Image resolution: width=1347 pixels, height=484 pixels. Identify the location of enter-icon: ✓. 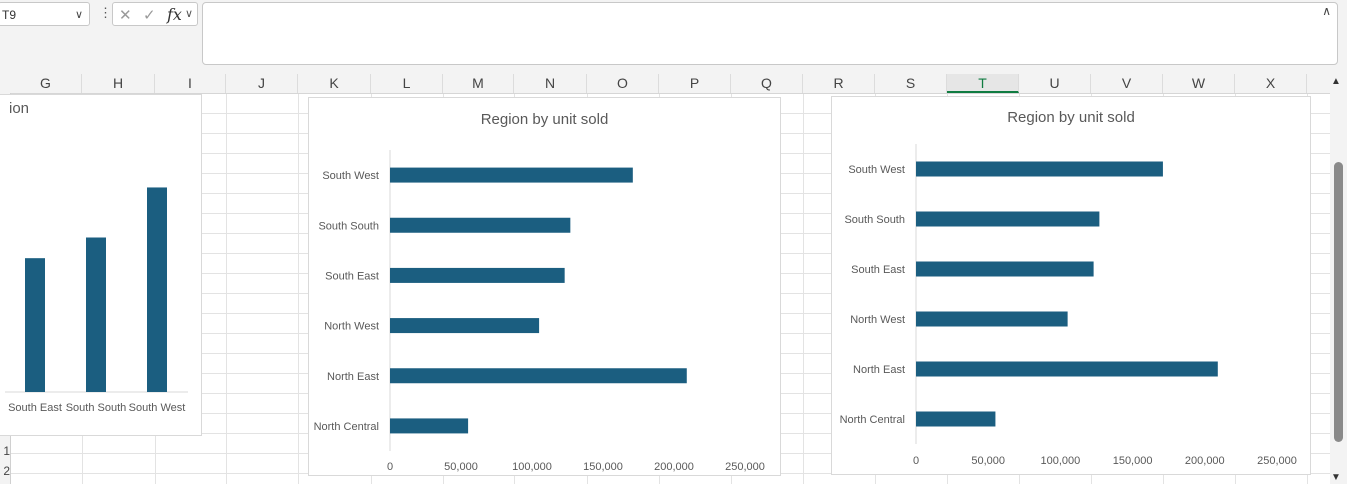
(149, 15).